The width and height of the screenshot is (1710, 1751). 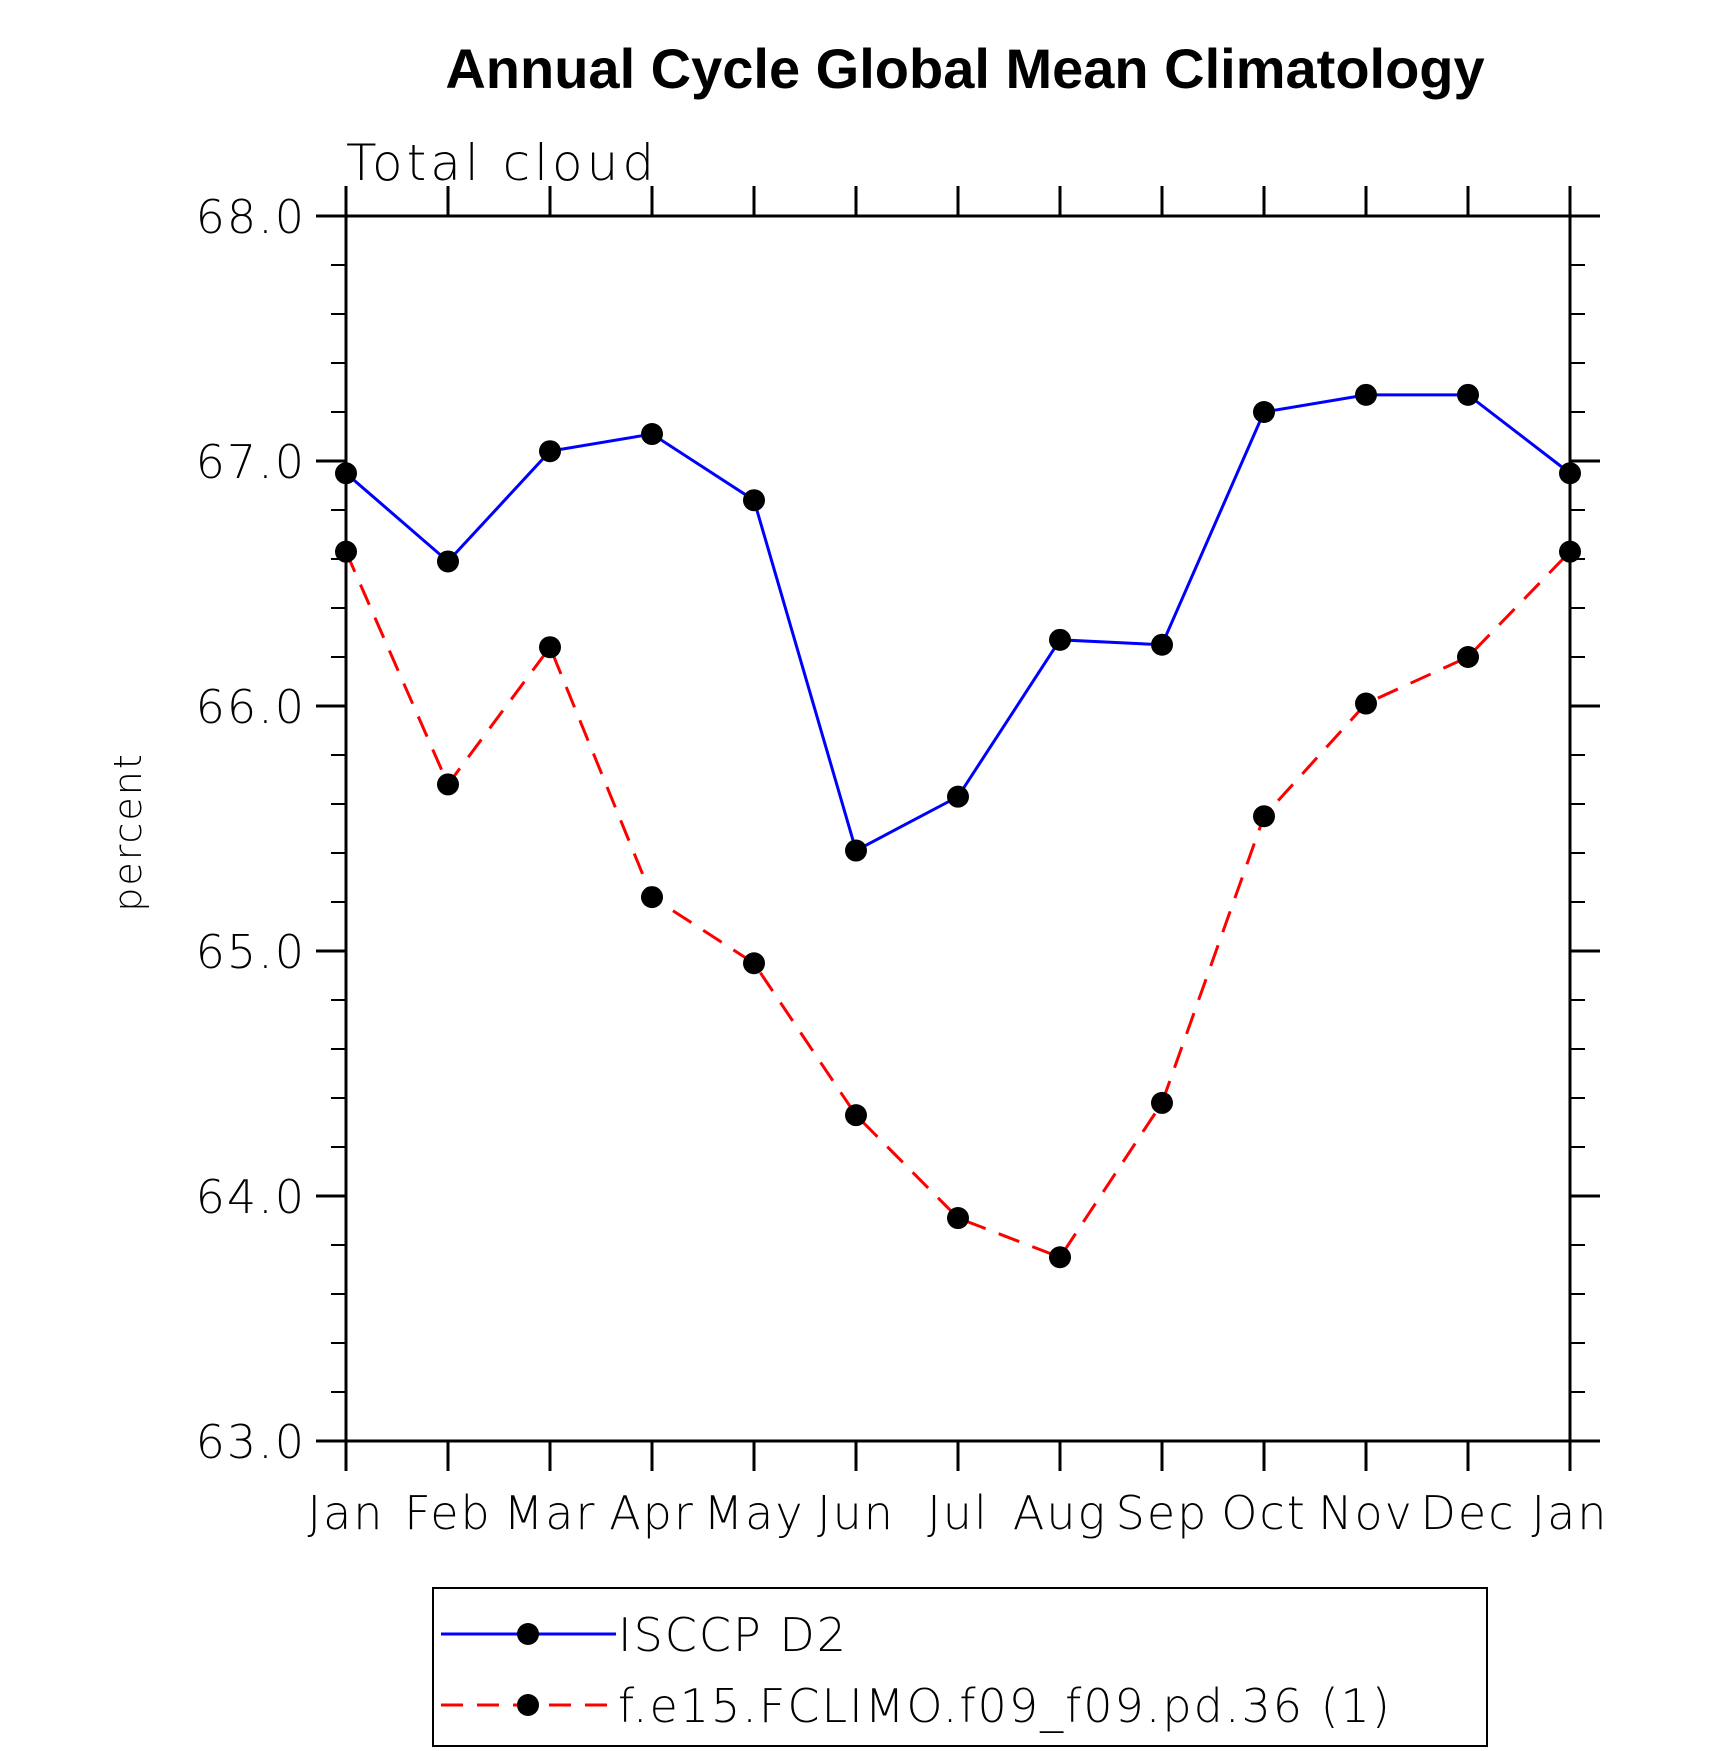 I want to click on x-tick-label: Apr, so click(x=652, y=1513).